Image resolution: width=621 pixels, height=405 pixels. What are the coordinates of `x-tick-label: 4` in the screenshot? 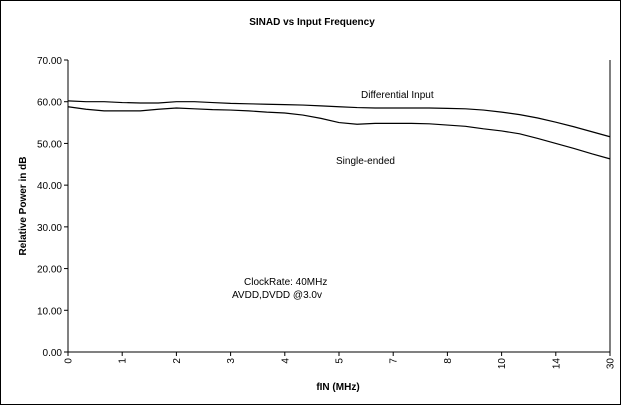 It's located at (285, 361).